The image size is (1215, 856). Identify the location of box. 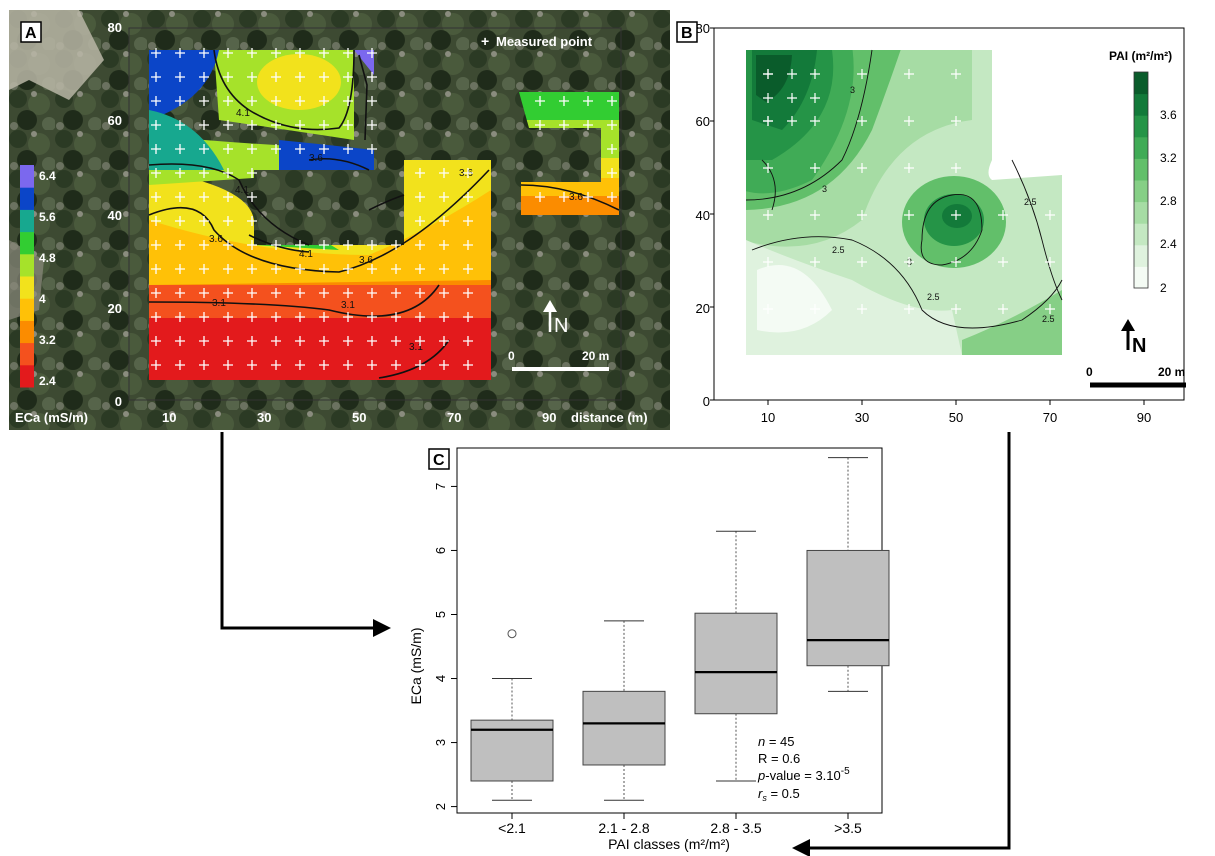
(736, 663).